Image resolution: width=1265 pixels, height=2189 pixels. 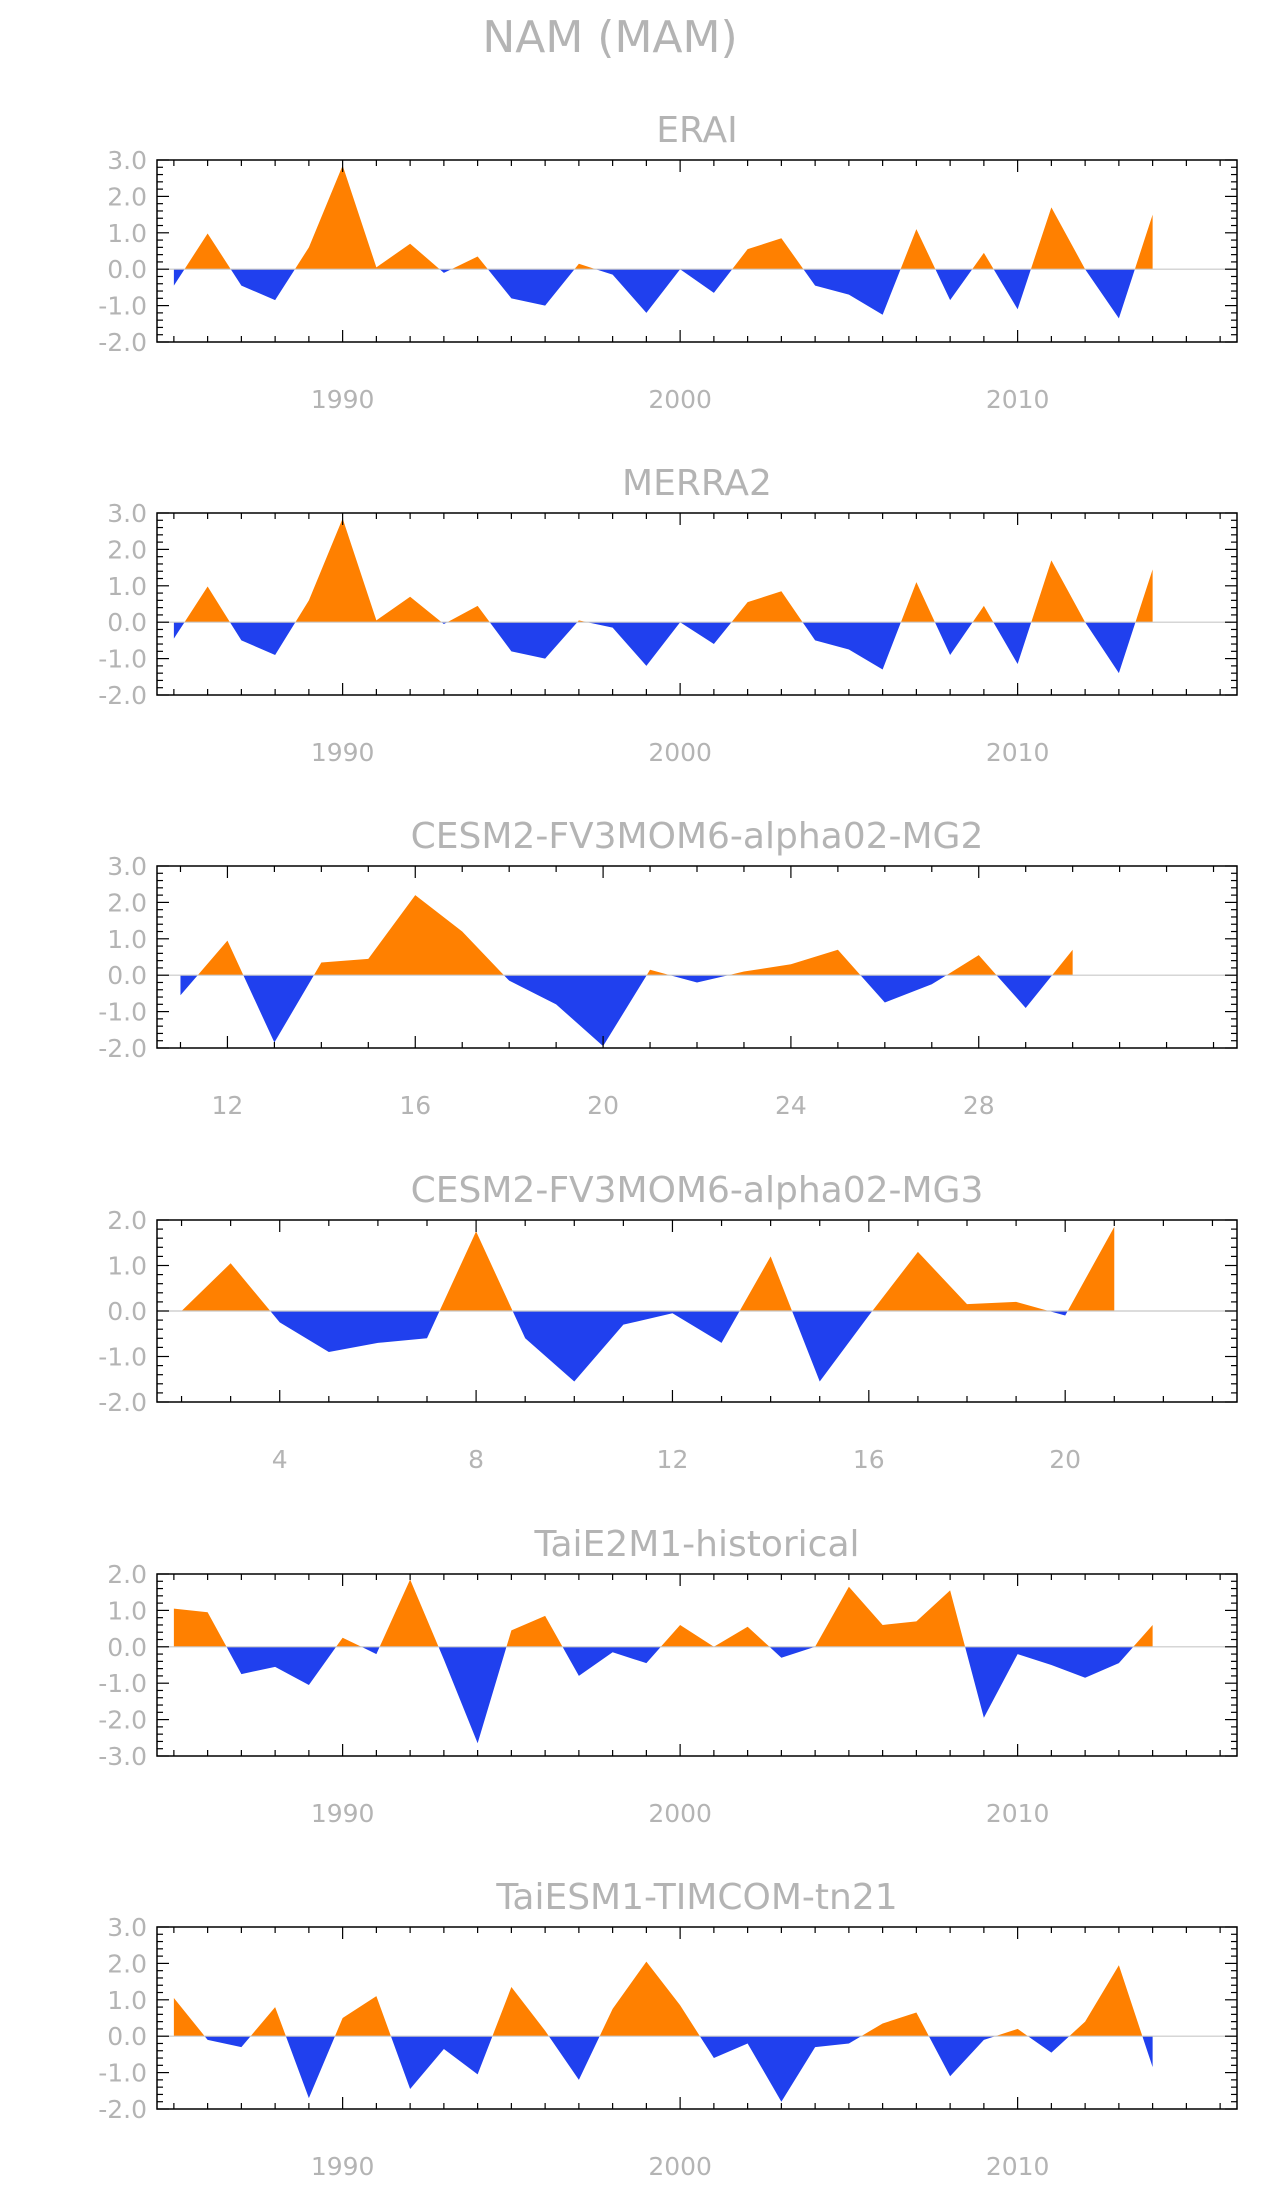 I want to click on panel-title: ERAI, so click(x=697, y=130).